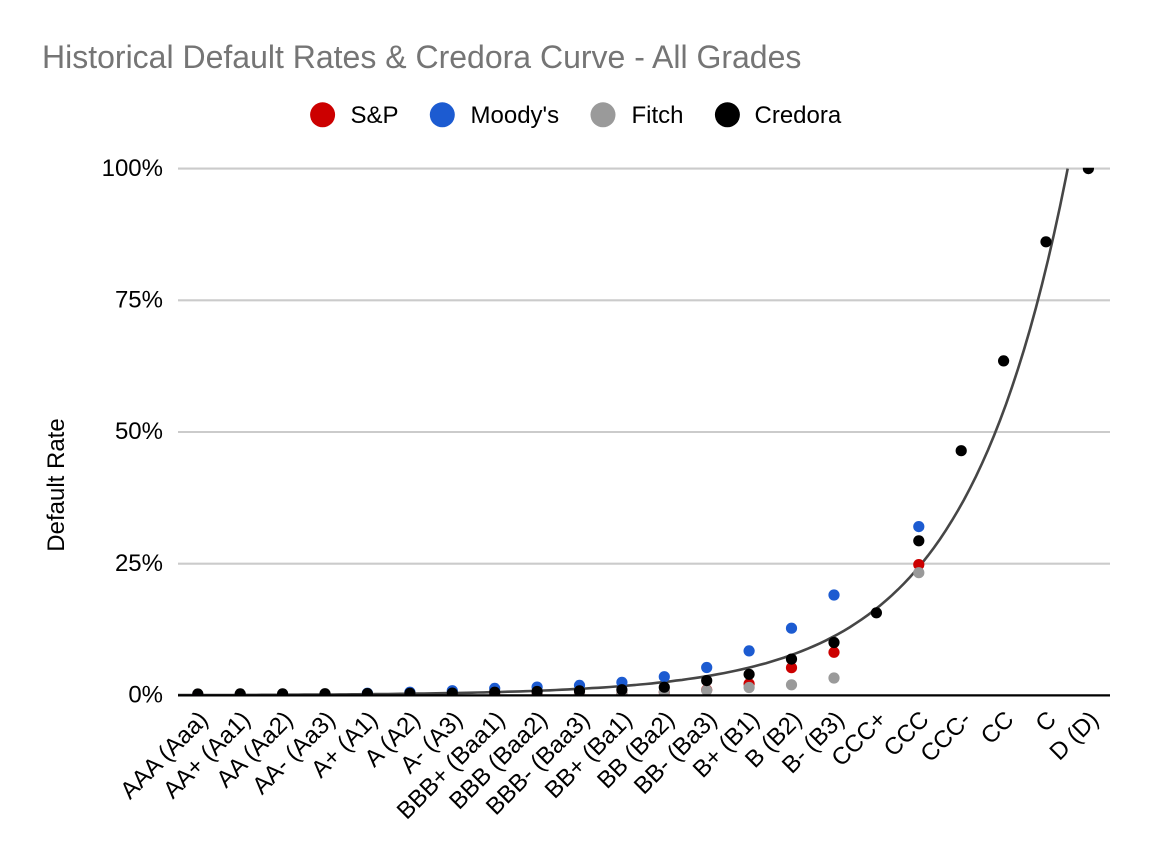 The width and height of the screenshot is (1151, 862). What do you see at coordinates (139, 300) in the screenshot?
I see `svg-text: 75%` at bounding box center [139, 300].